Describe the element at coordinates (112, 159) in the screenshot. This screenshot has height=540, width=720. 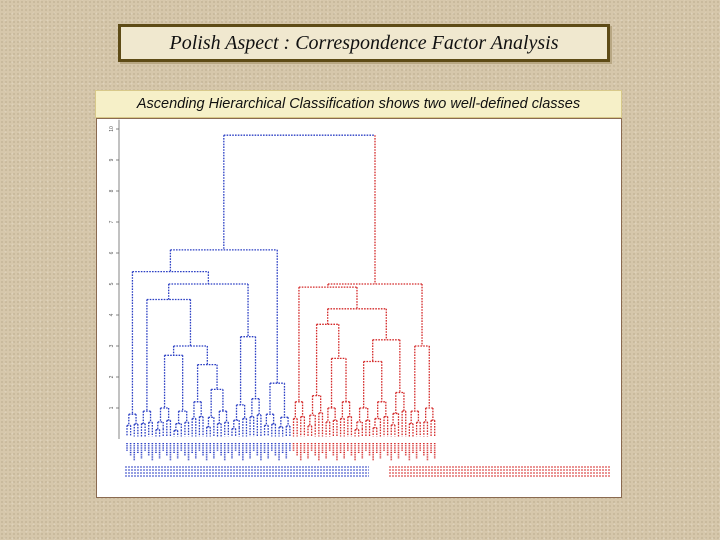
I see `y-tick-label: 9` at that location.